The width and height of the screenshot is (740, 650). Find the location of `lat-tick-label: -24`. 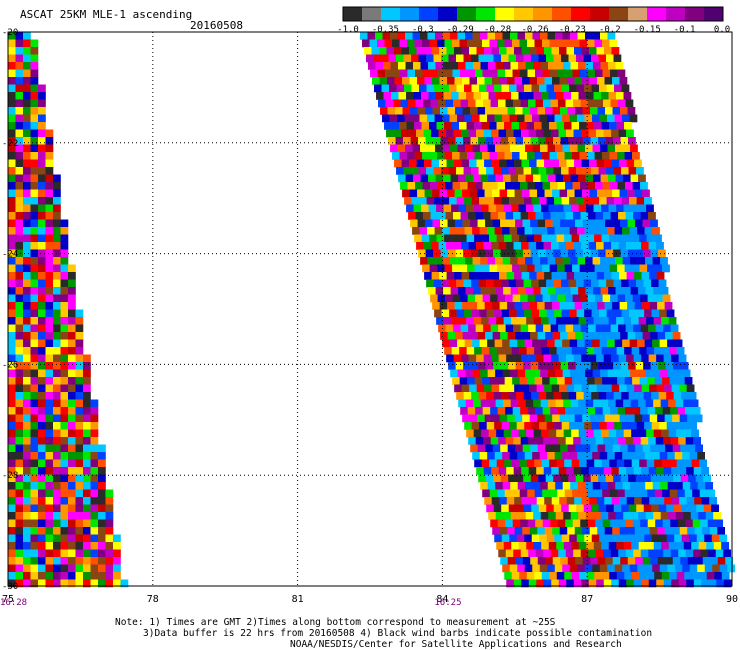

lat-tick-label: -24 is located at coordinates (10, 255).